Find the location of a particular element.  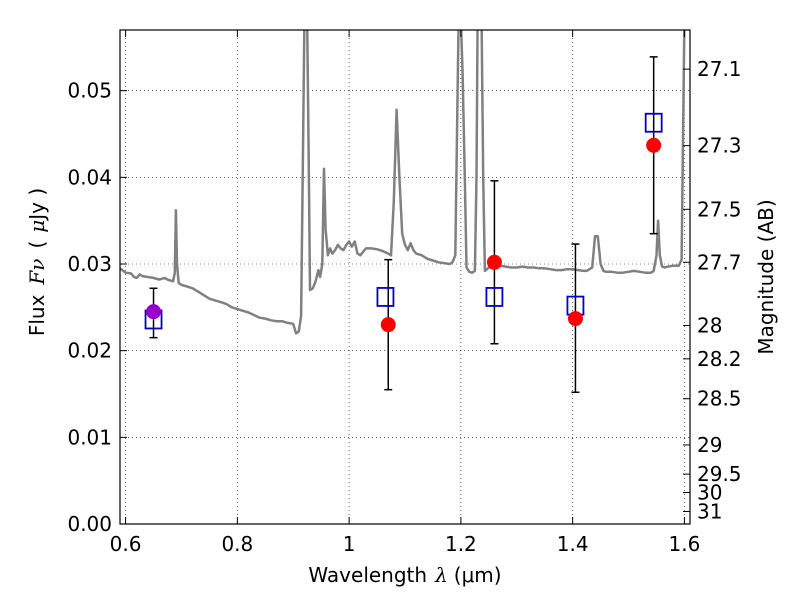

y2-tick-label: 27.1 is located at coordinates (719, 69).